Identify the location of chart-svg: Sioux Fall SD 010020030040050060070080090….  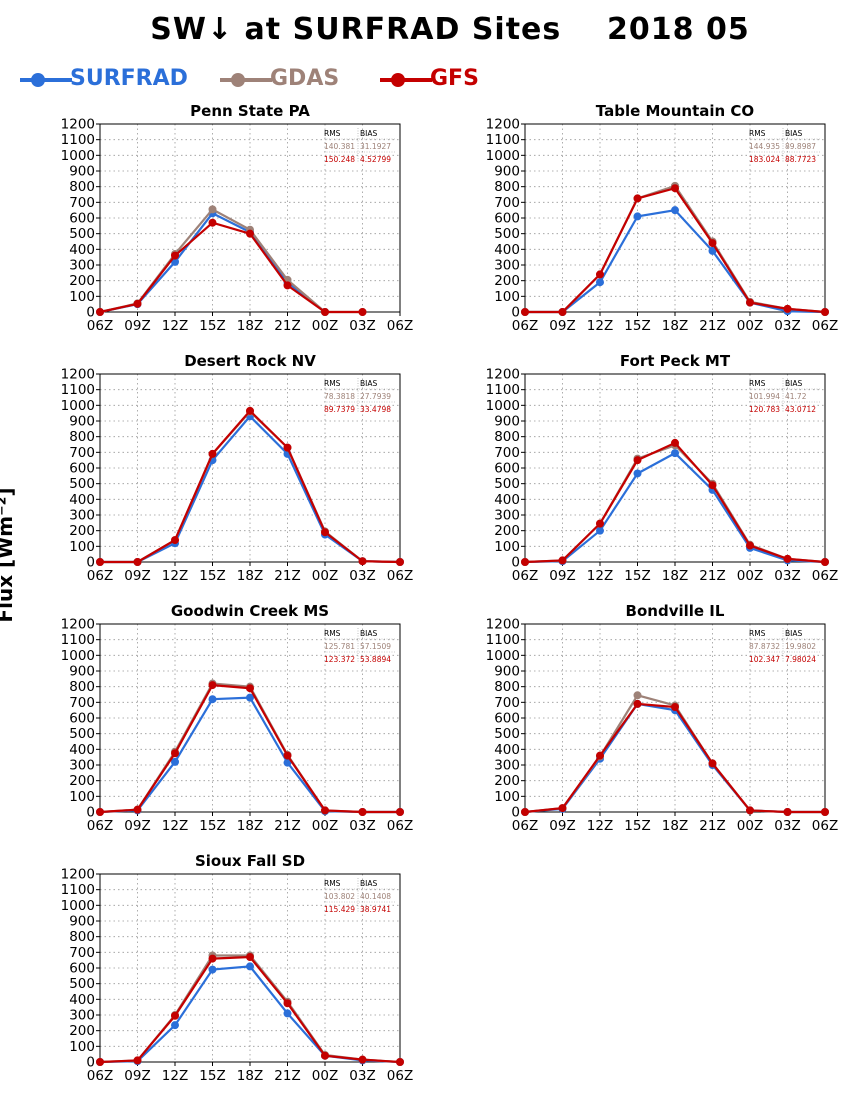
(237, 968).